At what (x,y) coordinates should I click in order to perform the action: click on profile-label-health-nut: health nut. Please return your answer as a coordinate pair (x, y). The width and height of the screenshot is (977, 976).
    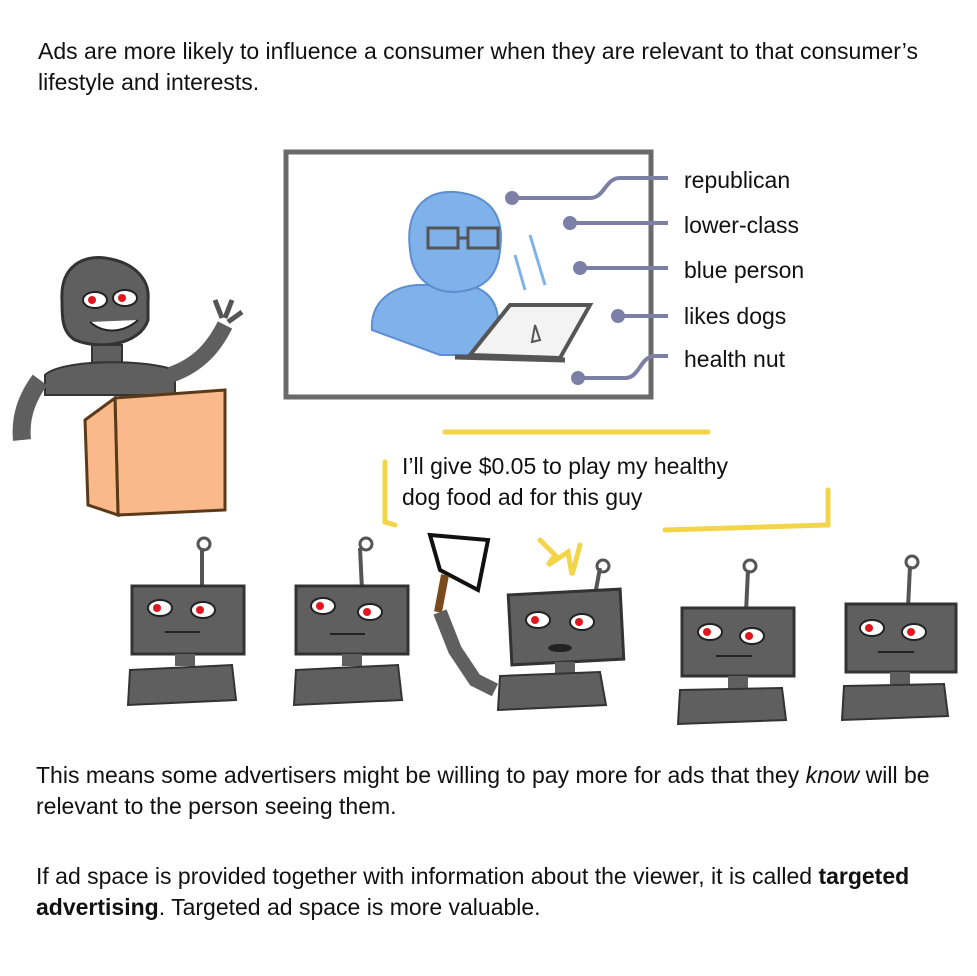
    Looking at the image, I should click on (735, 359).